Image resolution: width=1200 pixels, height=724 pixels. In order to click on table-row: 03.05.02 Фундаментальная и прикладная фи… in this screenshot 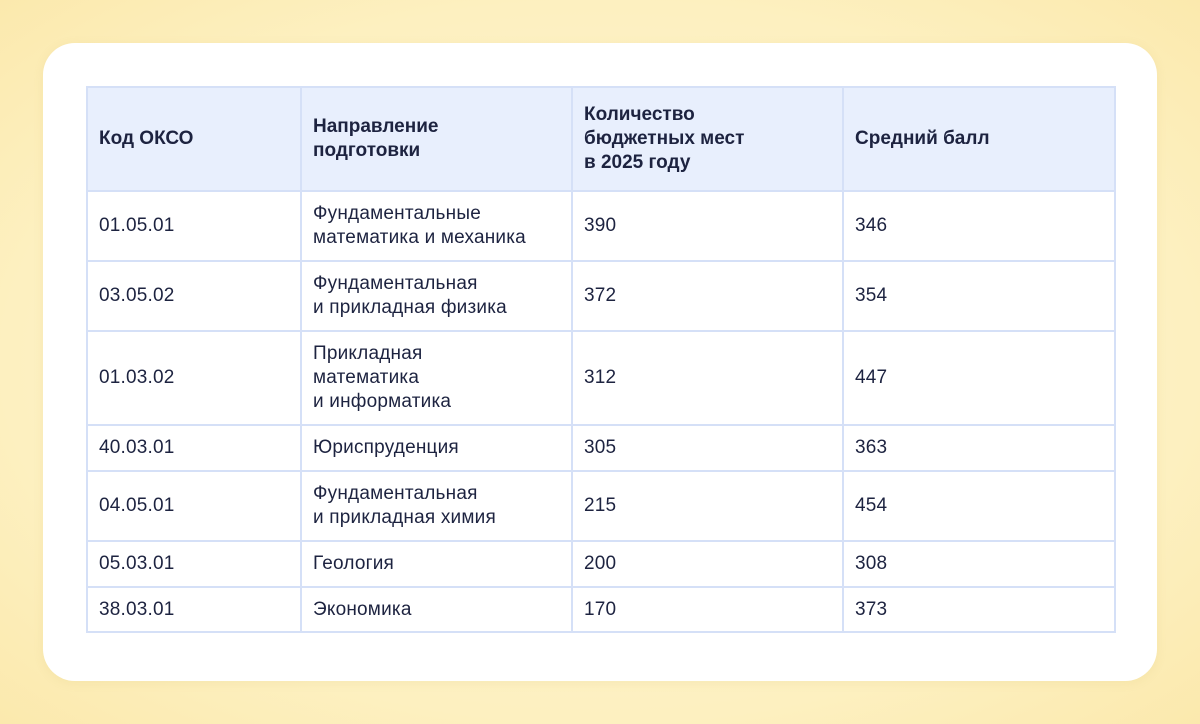, I will do `click(601, 296)`.